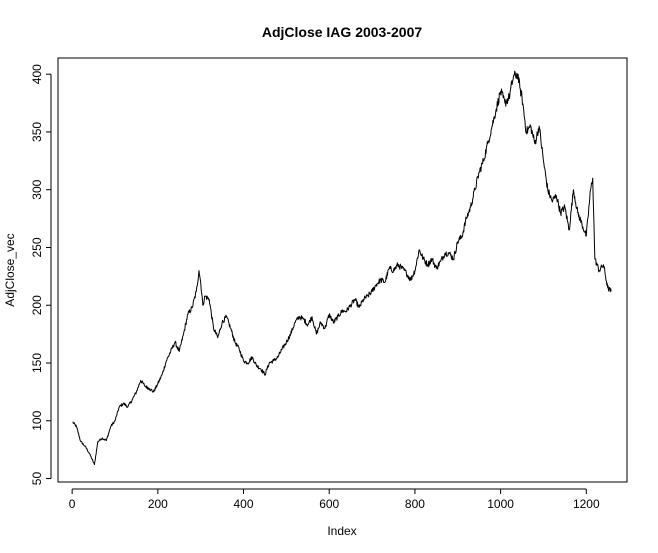 This screenshot has width=658, height=553. Describe the element at coordinates (244, 504) in the screenshot. I see `x-tick-label: 400` at that location.